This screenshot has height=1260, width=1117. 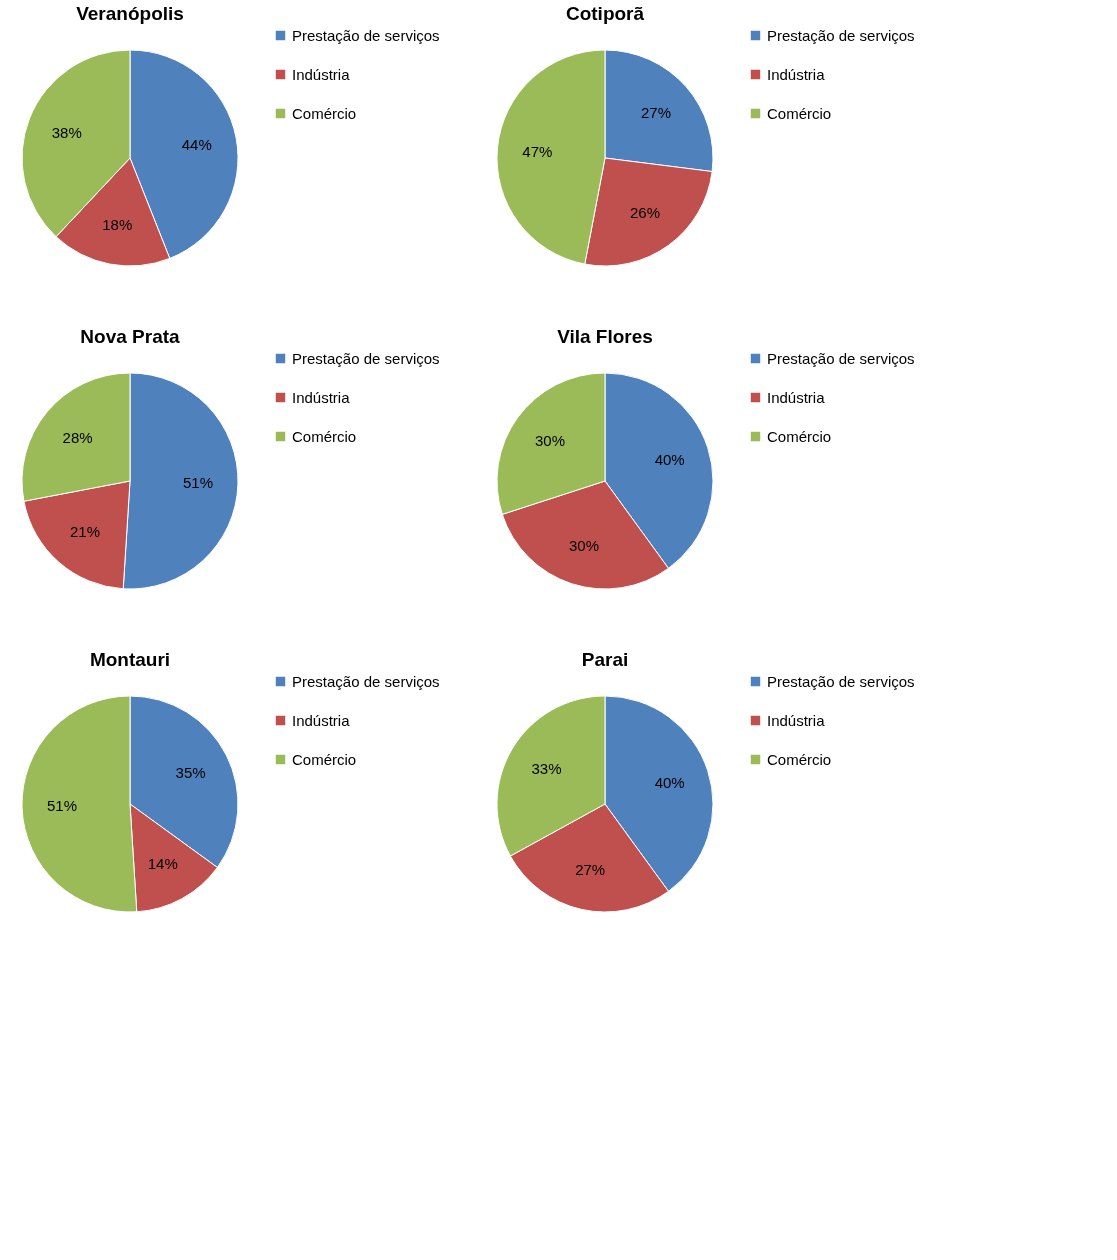 What do you see at coordinates (605, 659) in the screenshot?
I see `chart-title: Parai` at bounding box center [605, 659].